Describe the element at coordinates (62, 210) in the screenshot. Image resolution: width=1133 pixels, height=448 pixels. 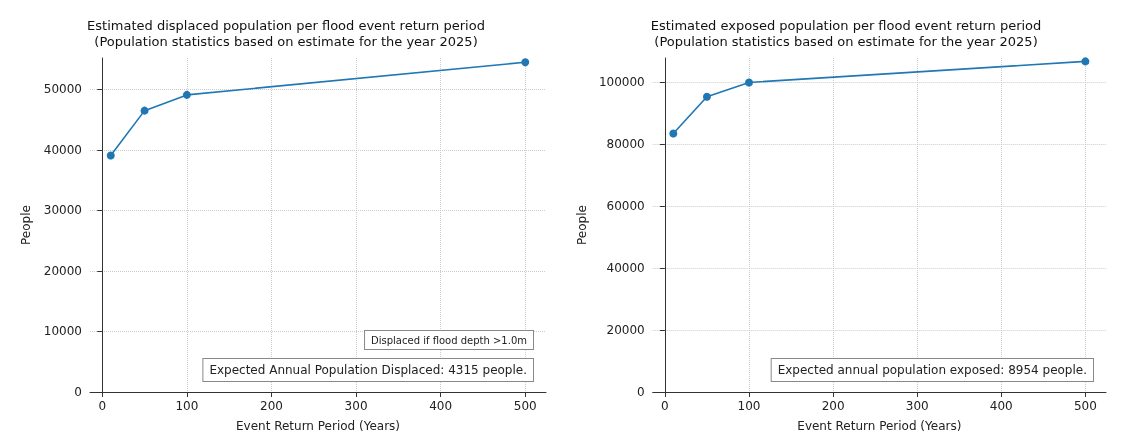
I see `y-tick-label: 30000` at that location.